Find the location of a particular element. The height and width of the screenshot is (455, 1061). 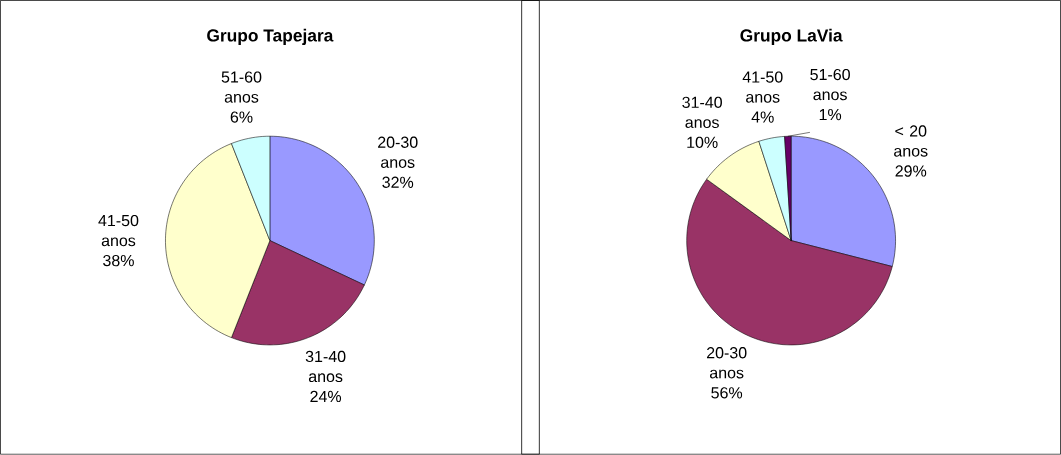

data-label: 10% is located at coordinates (702, 142).